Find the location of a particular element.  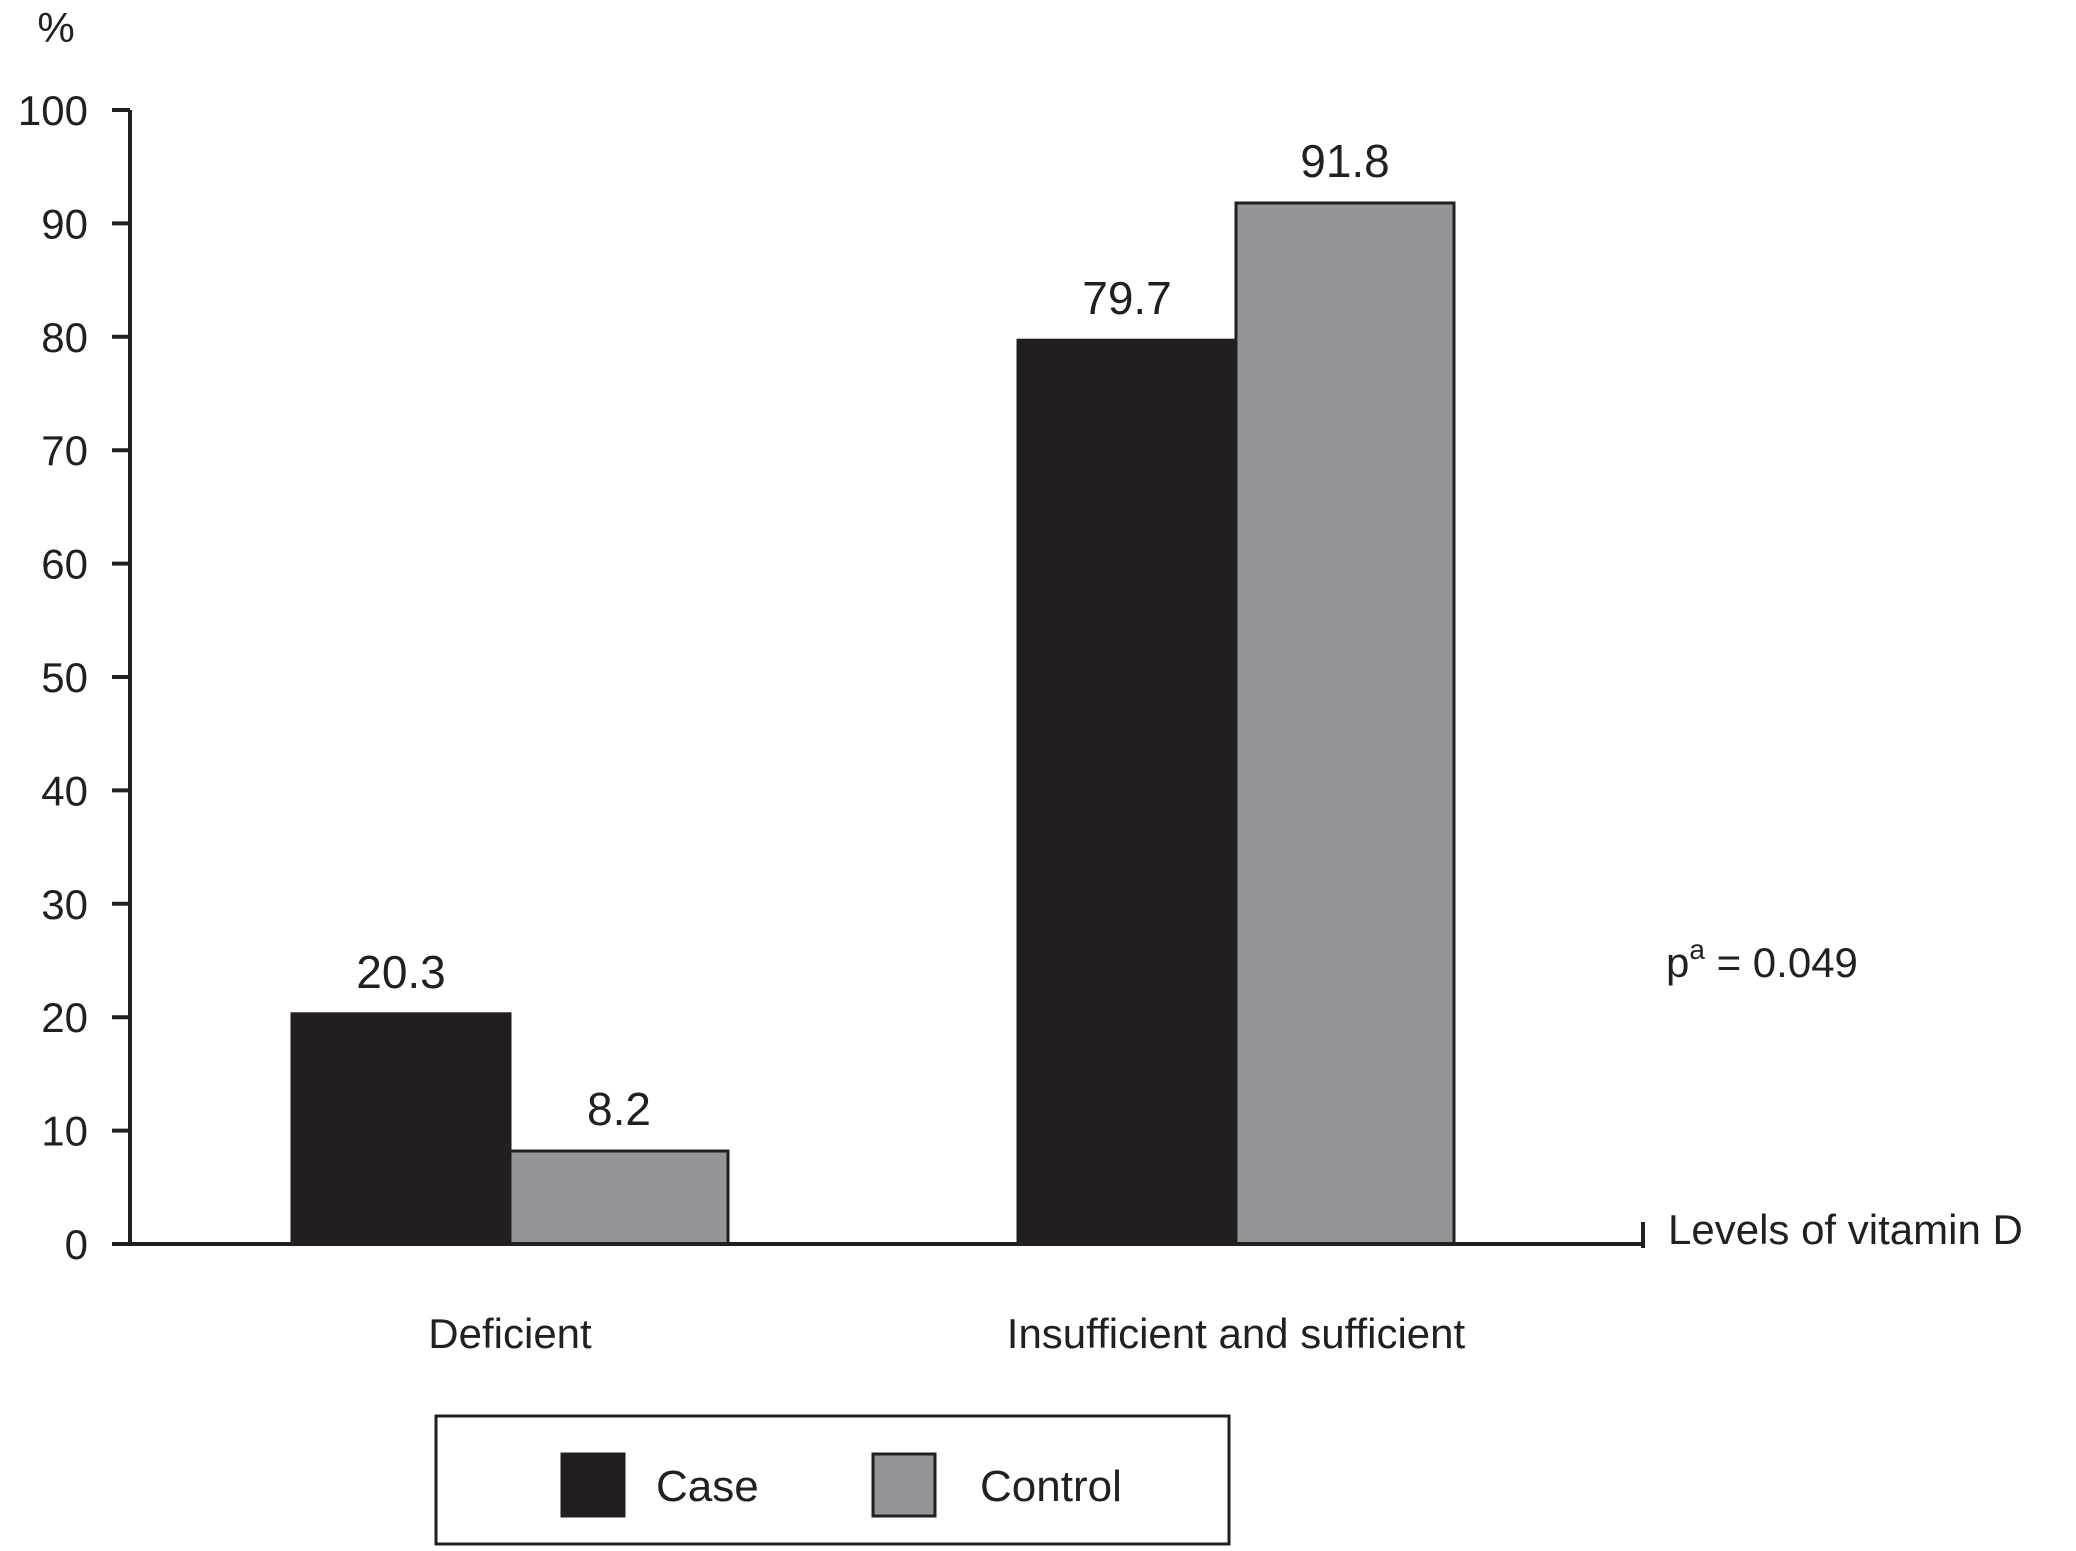

data-label-control-1: 8.2 is located at coordinates (619, 1109).